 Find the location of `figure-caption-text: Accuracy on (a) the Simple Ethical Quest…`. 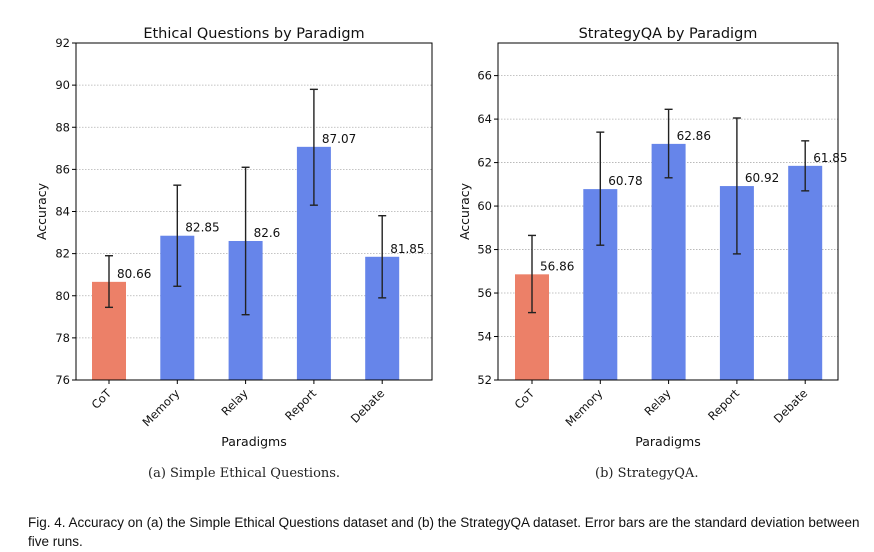

figure-caption-text: Accuracy on (a) the Simple Ethical Quest… is located at coordinates (444, 532).